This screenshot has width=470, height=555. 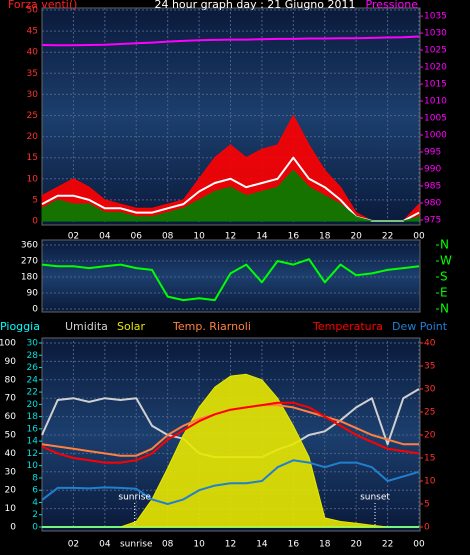 I want to click on y2-tick-label: 1010, so click(x=435, y=102).